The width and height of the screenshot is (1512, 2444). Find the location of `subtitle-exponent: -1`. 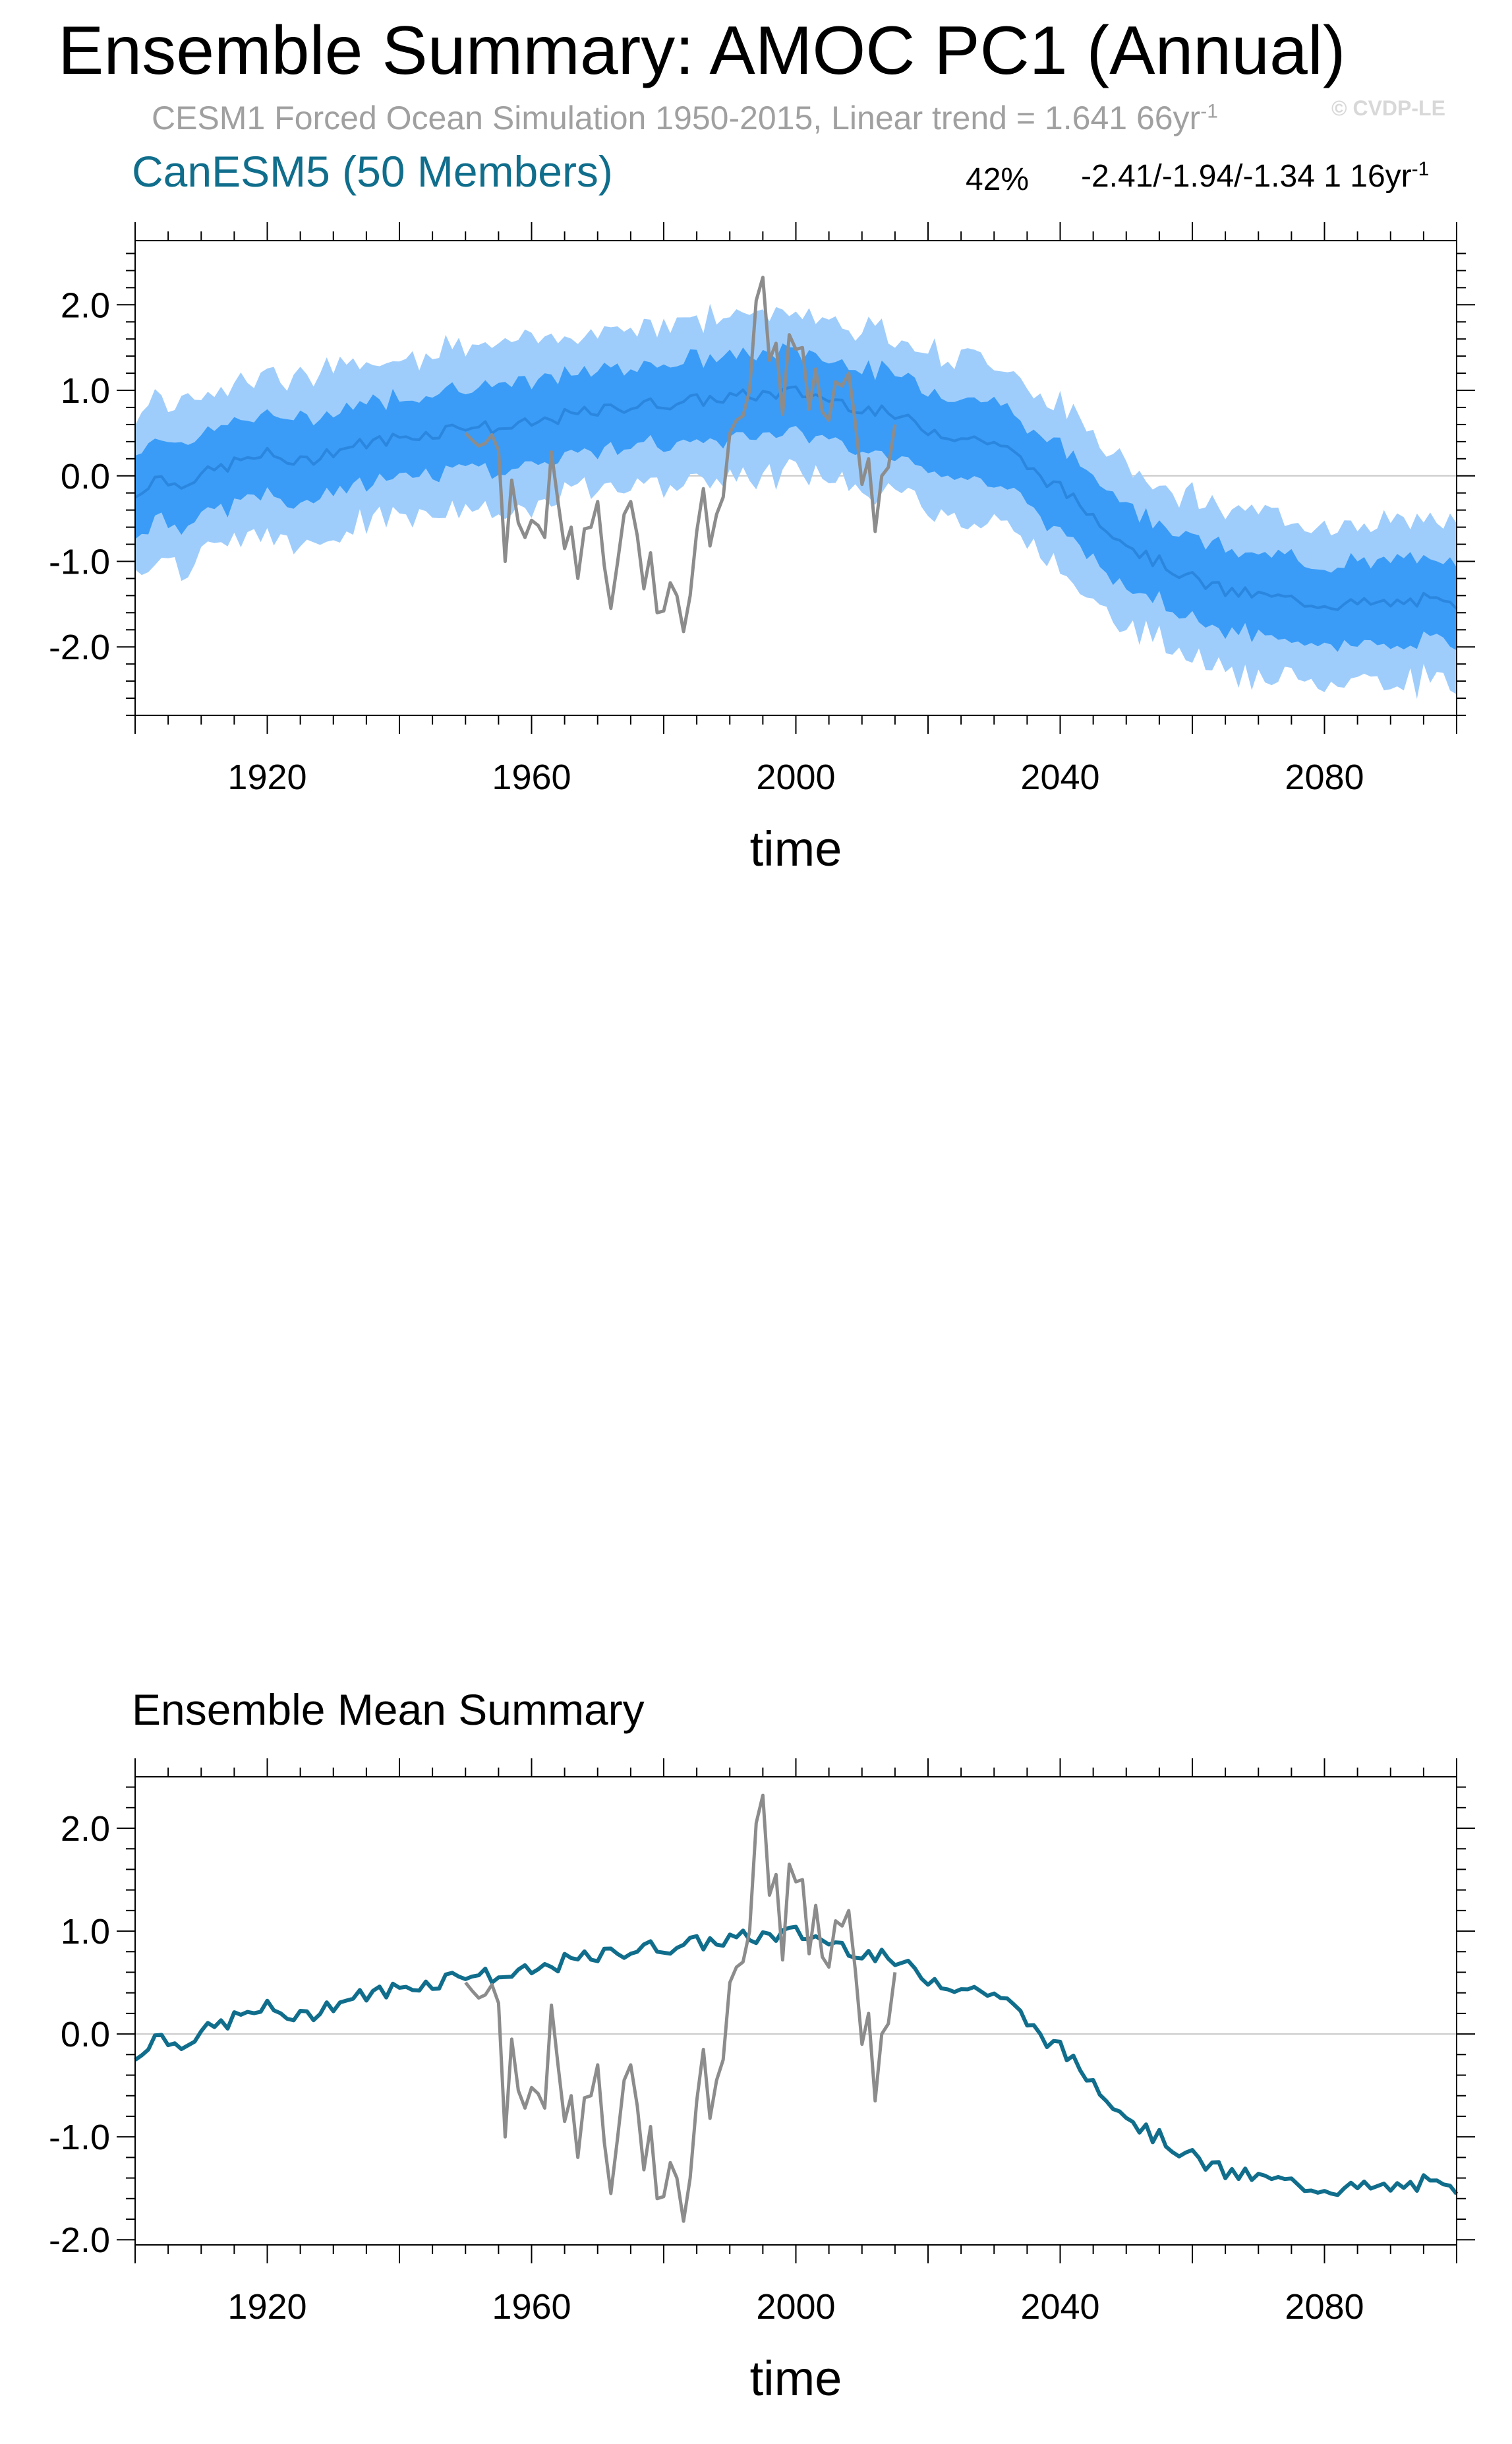

subtitle-exponent: -1 is located at coordinates (1209, 111).